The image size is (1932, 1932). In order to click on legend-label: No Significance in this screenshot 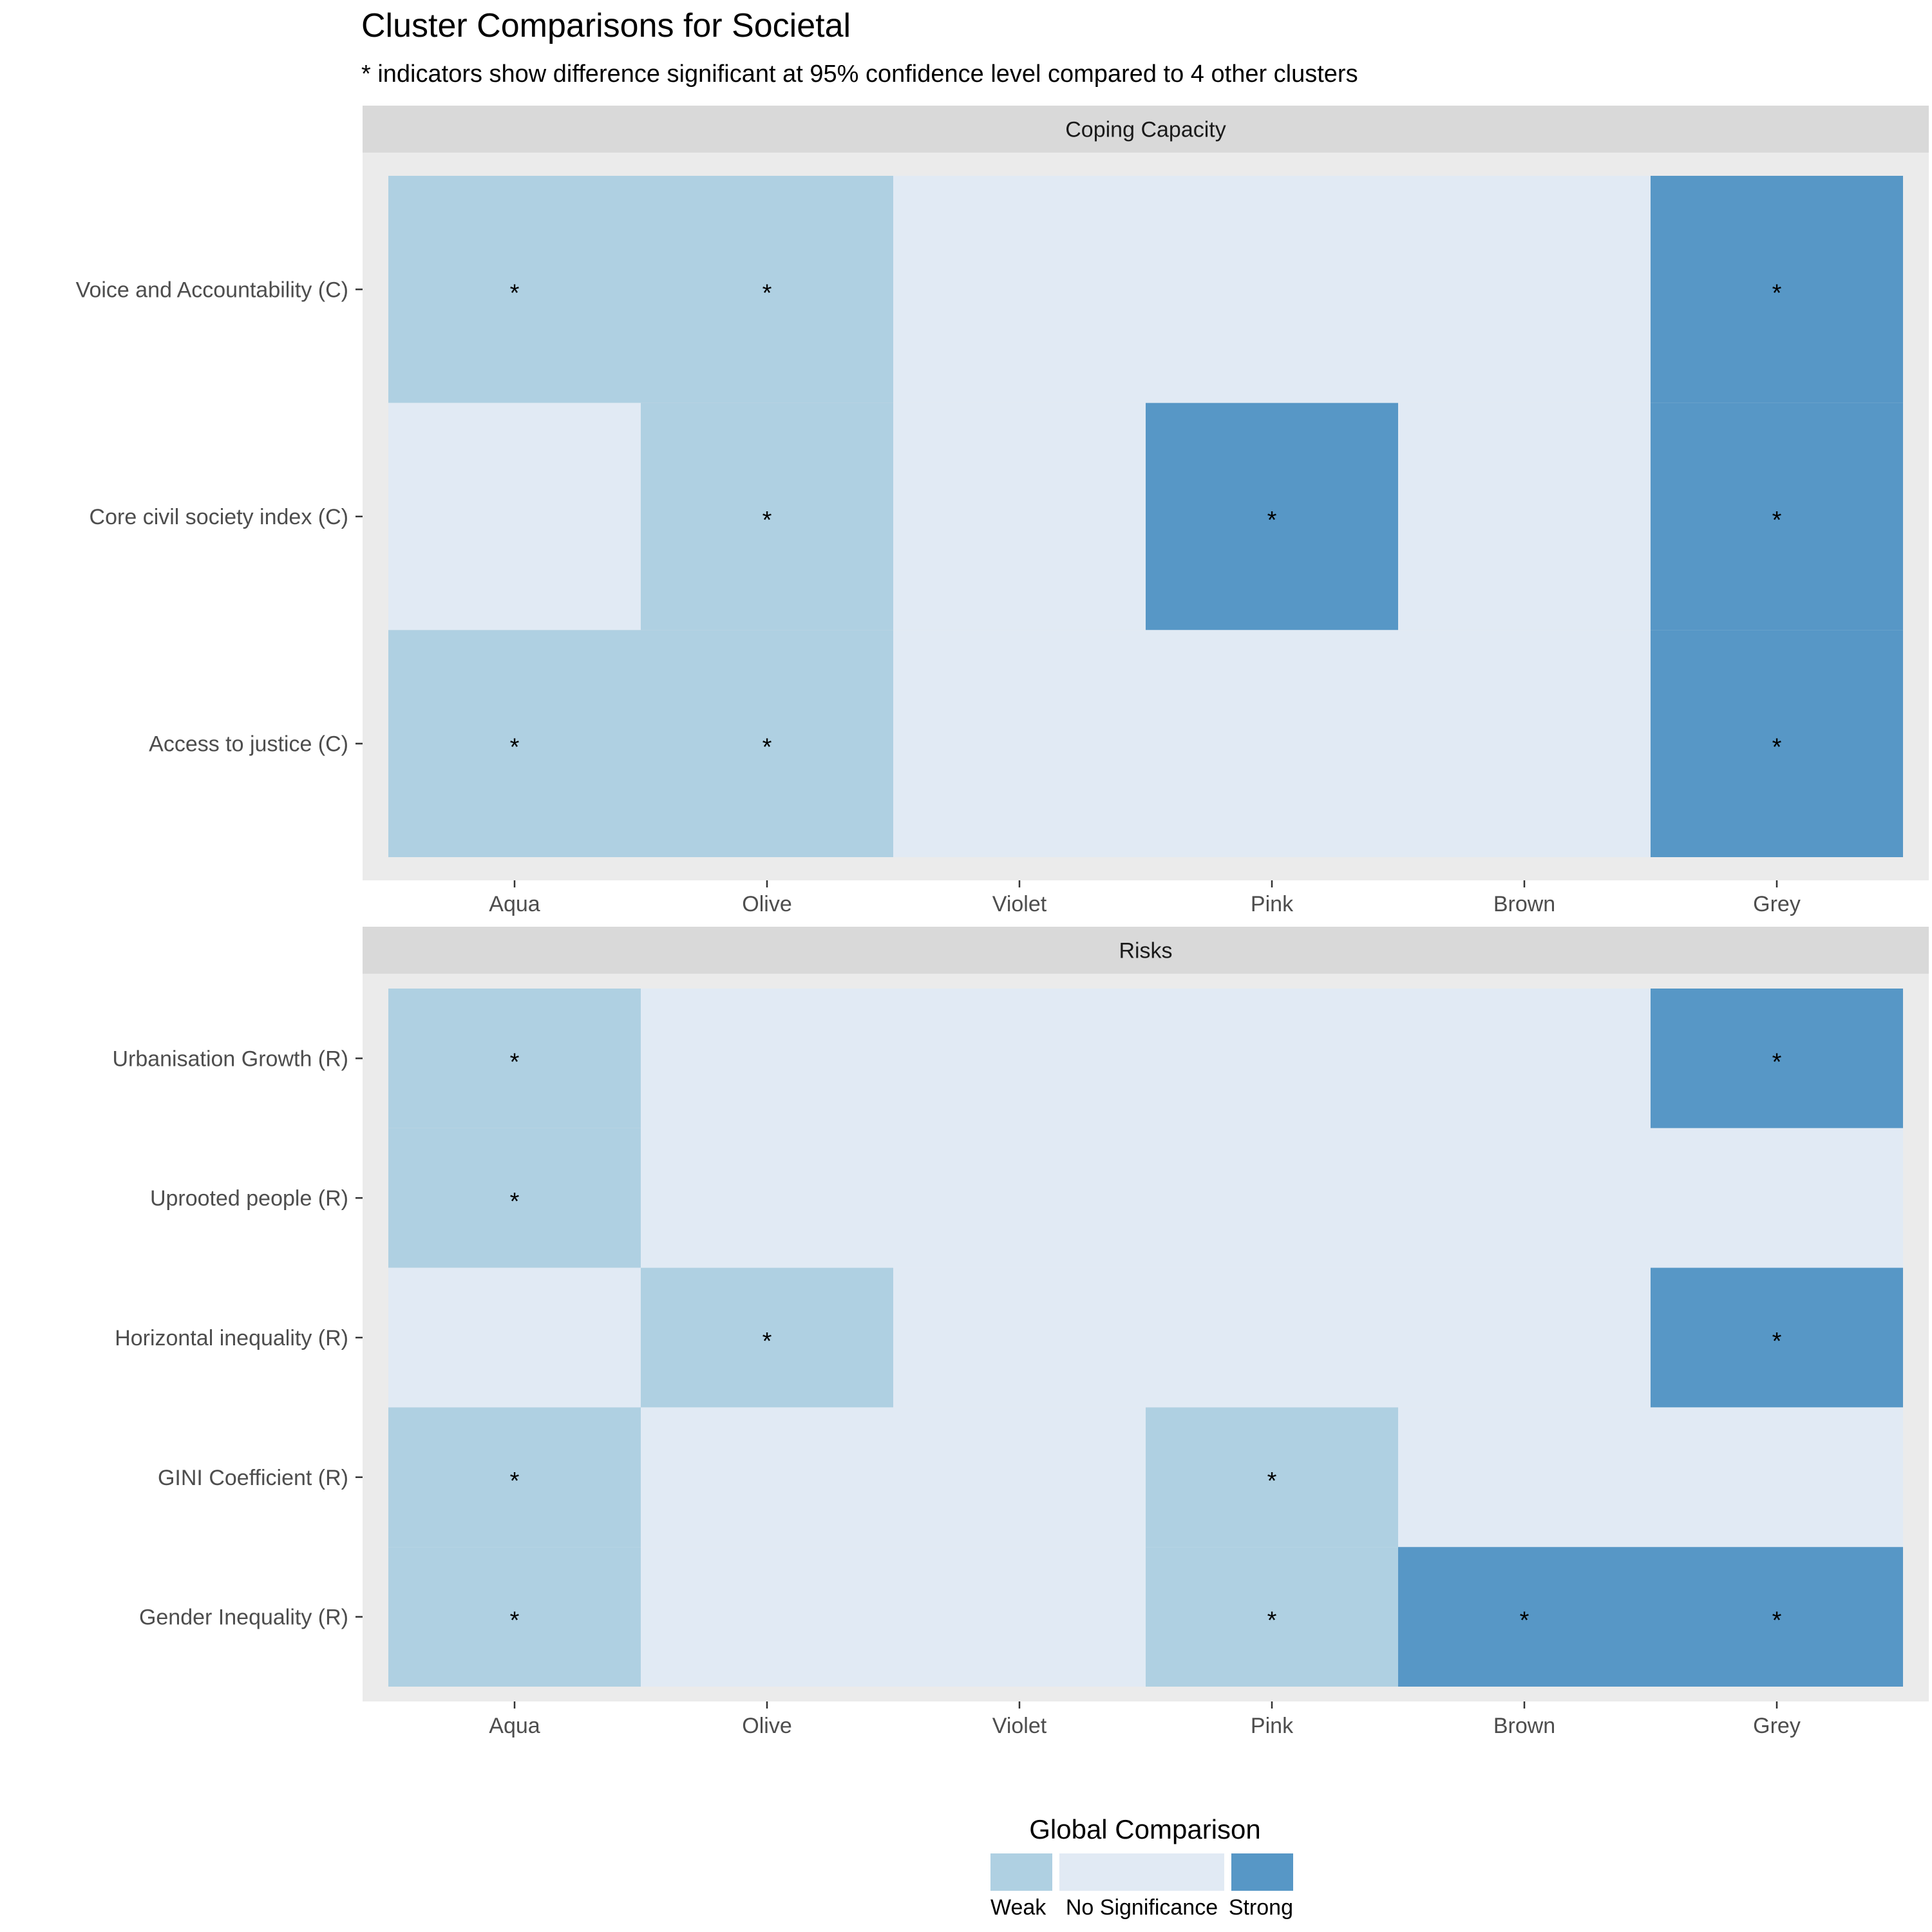, I will do `click(1142, 1907)`.